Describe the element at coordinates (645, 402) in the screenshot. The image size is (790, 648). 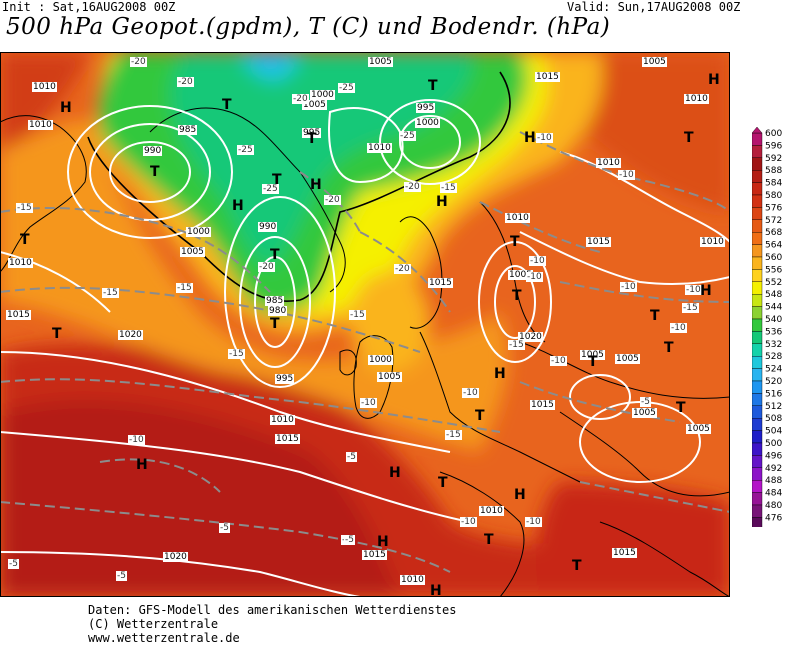
I see `isotherm-label: -5` at that location.